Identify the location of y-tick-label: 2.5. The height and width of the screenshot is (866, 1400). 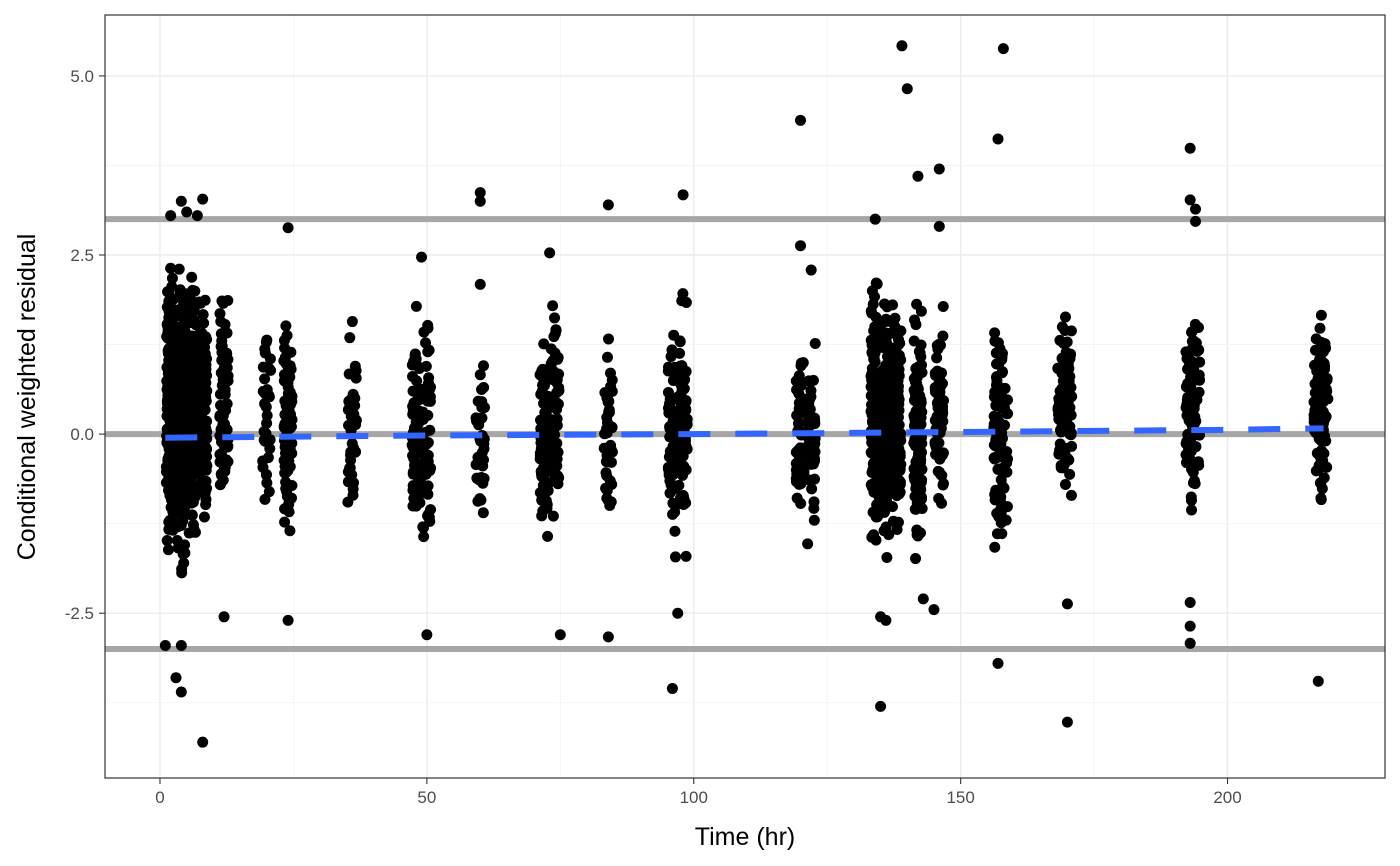
(82, 255).